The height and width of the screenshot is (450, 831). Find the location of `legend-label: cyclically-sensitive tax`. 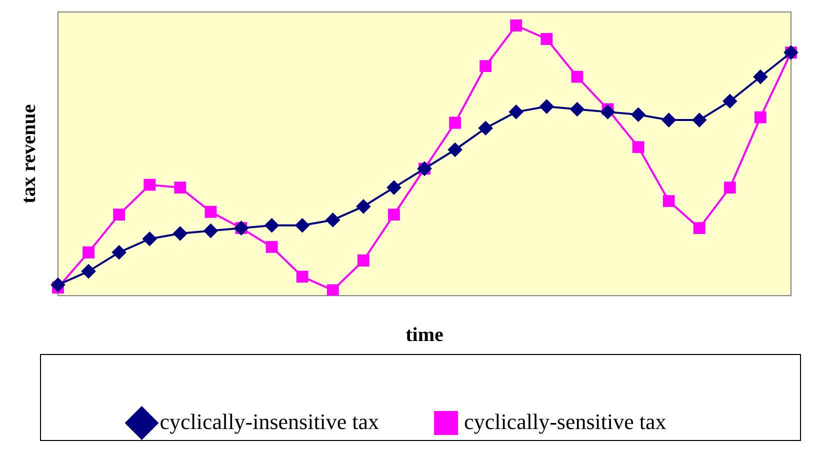

legend-label: cyclically-sensitive tax is located at coordinates (565, 421).